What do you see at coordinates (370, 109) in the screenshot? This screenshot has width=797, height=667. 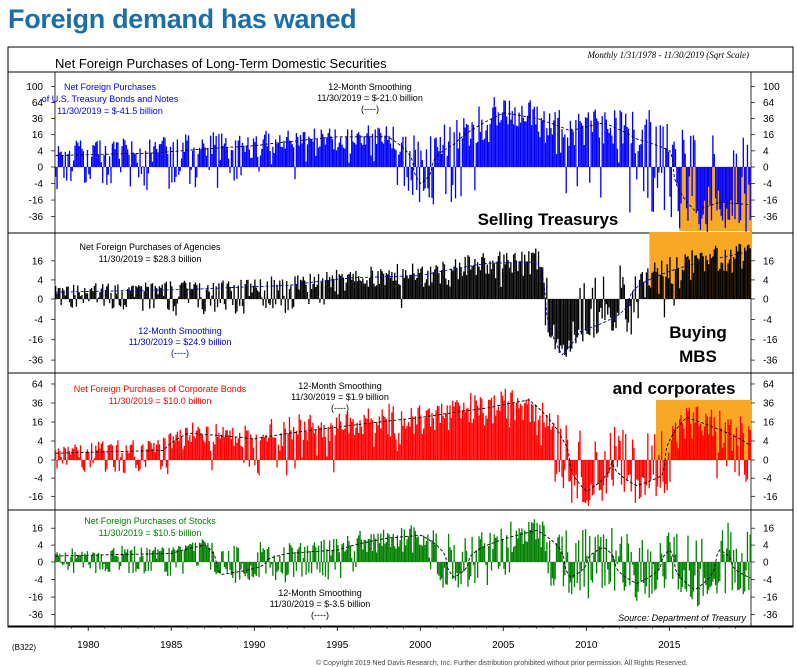 I see `smoothing-label: (----)` at bounding box center [370, 109].